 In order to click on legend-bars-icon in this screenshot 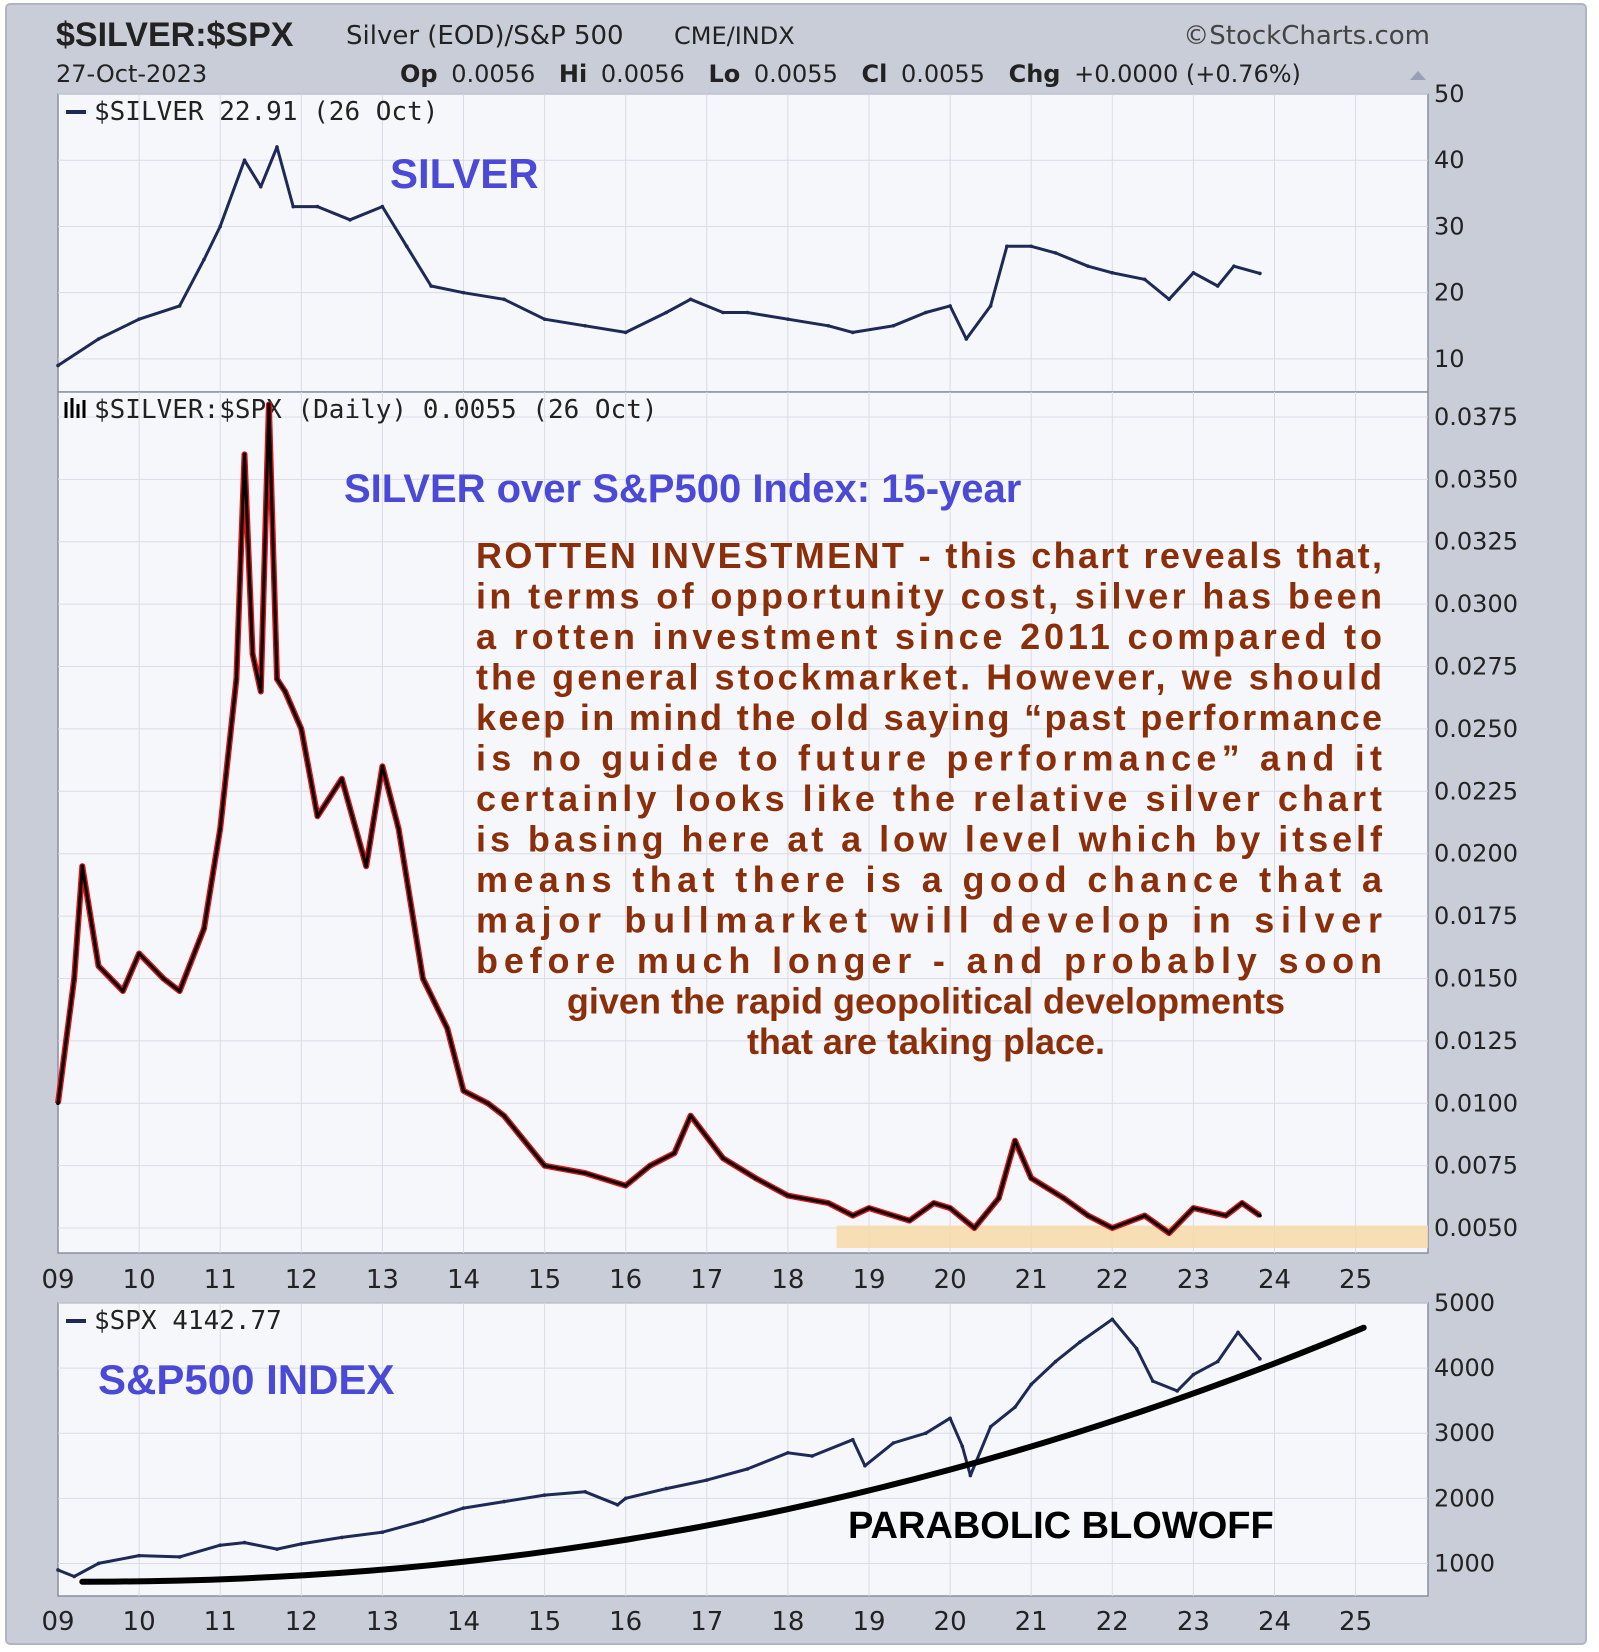, I will do `click(75, 408)`.